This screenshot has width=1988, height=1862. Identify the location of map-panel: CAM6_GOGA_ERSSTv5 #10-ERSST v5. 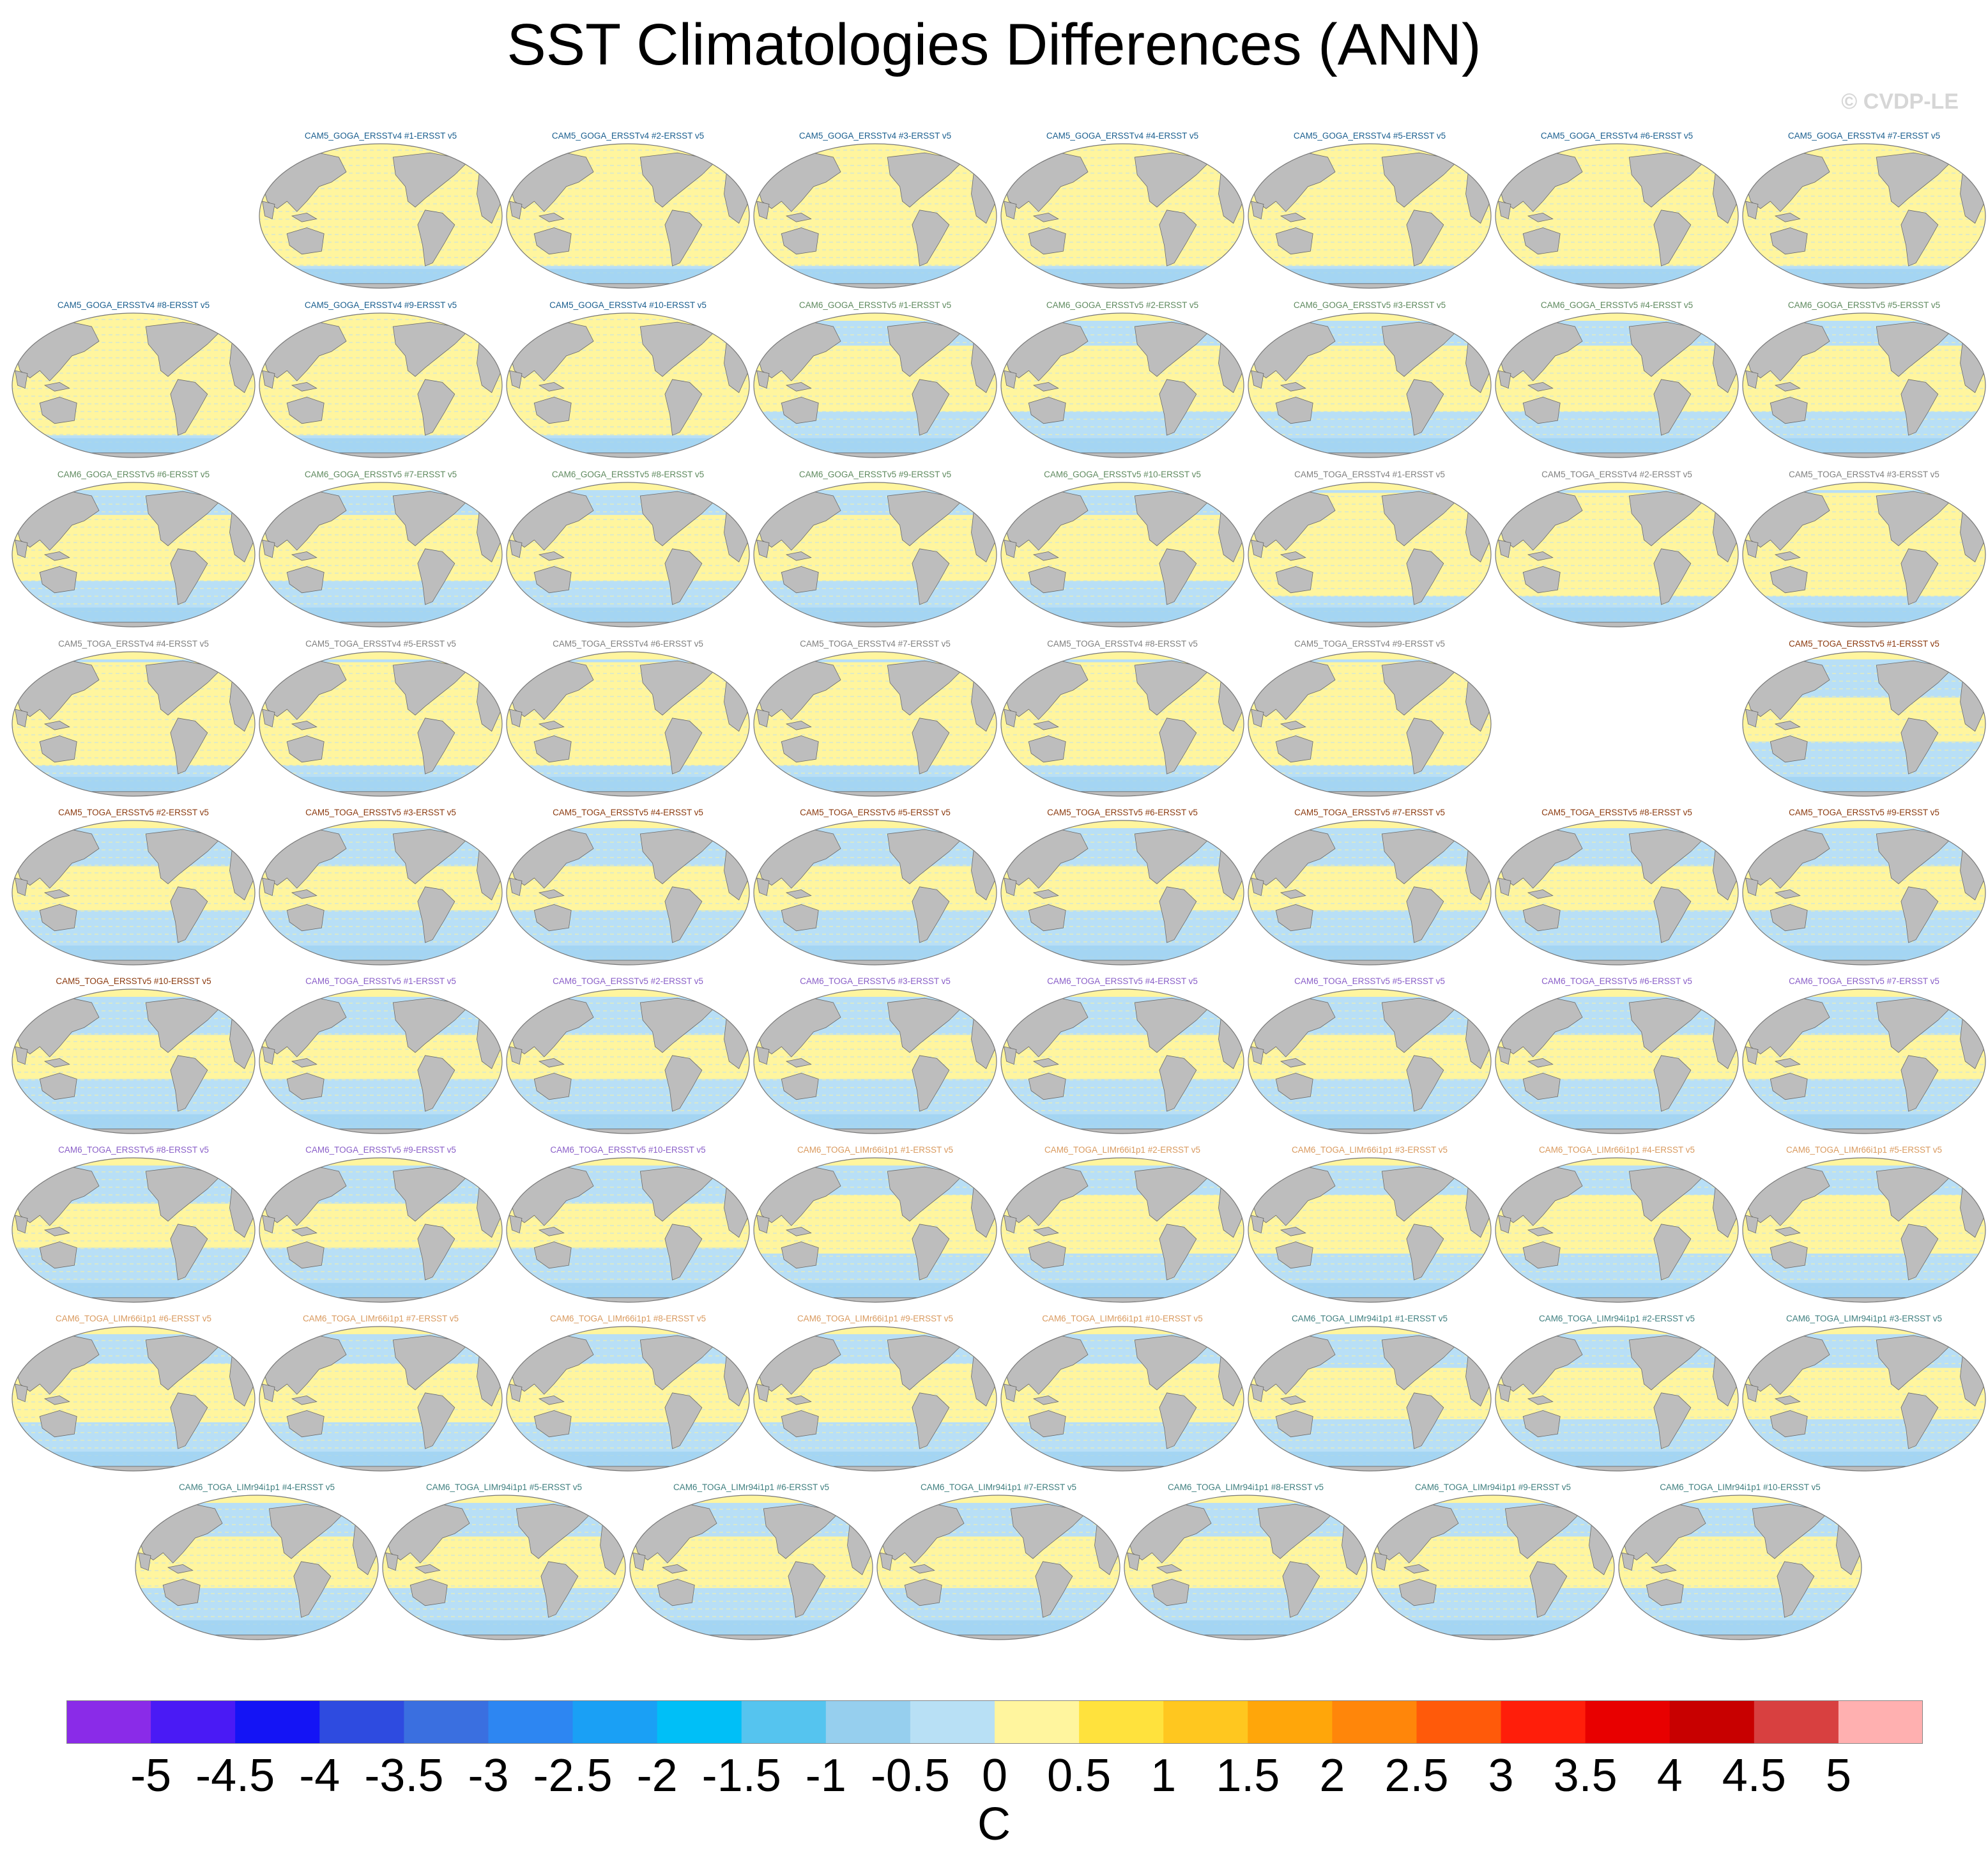
(1122, 550).